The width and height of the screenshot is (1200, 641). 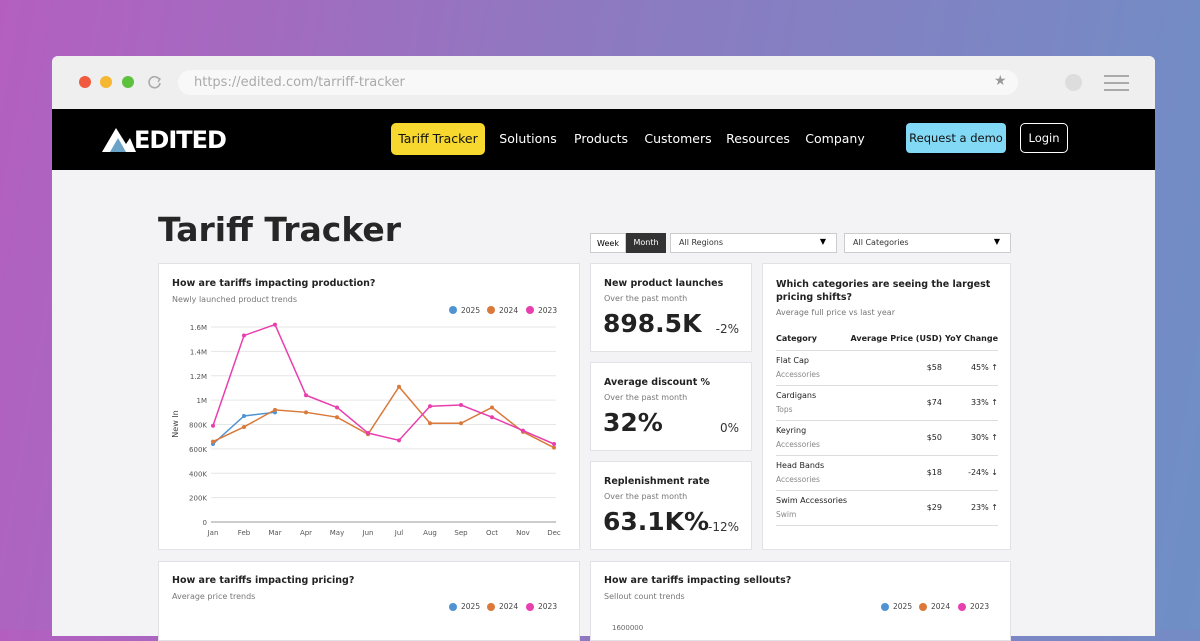 I want to click on metric-title: Replenishment rate, so click(x=657, y=481).